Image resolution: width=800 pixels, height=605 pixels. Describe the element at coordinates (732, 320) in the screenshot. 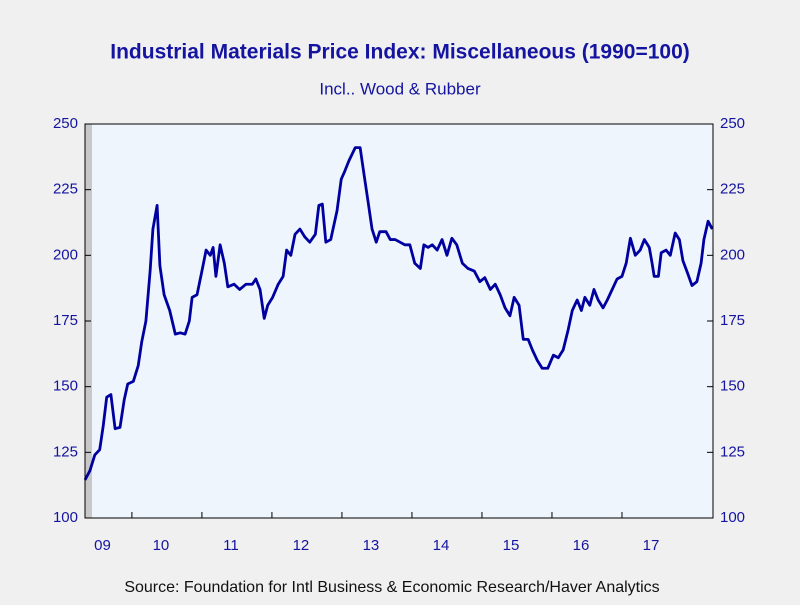

I see `y2-tick-label: 175` at that location.